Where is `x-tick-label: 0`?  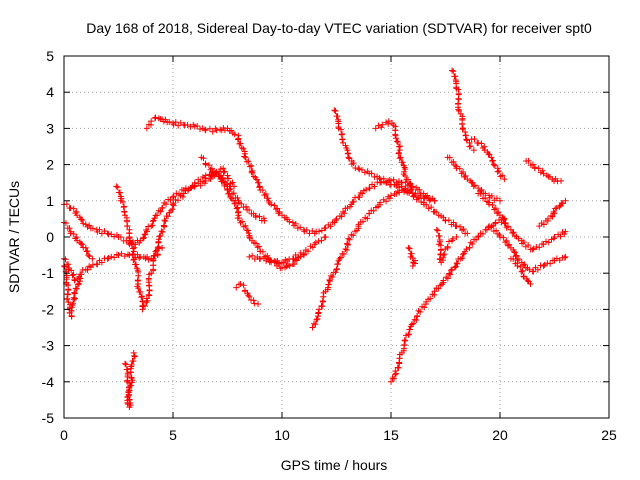
x-tick-label: 0 is located at coordinates (64, 435).